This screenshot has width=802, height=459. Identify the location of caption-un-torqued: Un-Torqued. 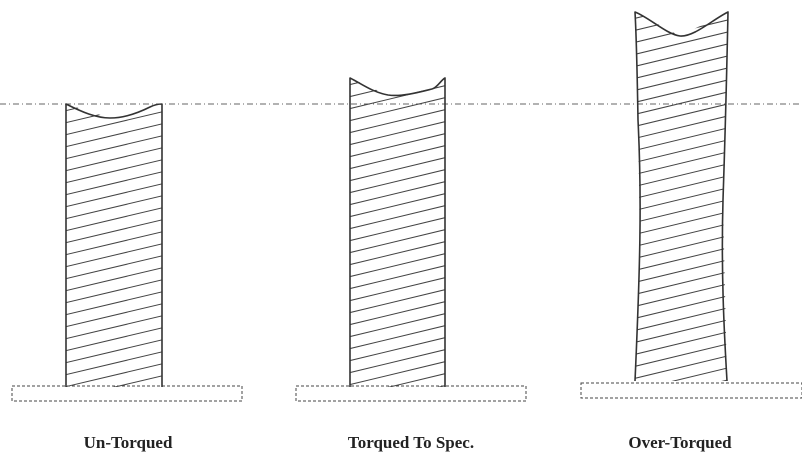
(128, 442).